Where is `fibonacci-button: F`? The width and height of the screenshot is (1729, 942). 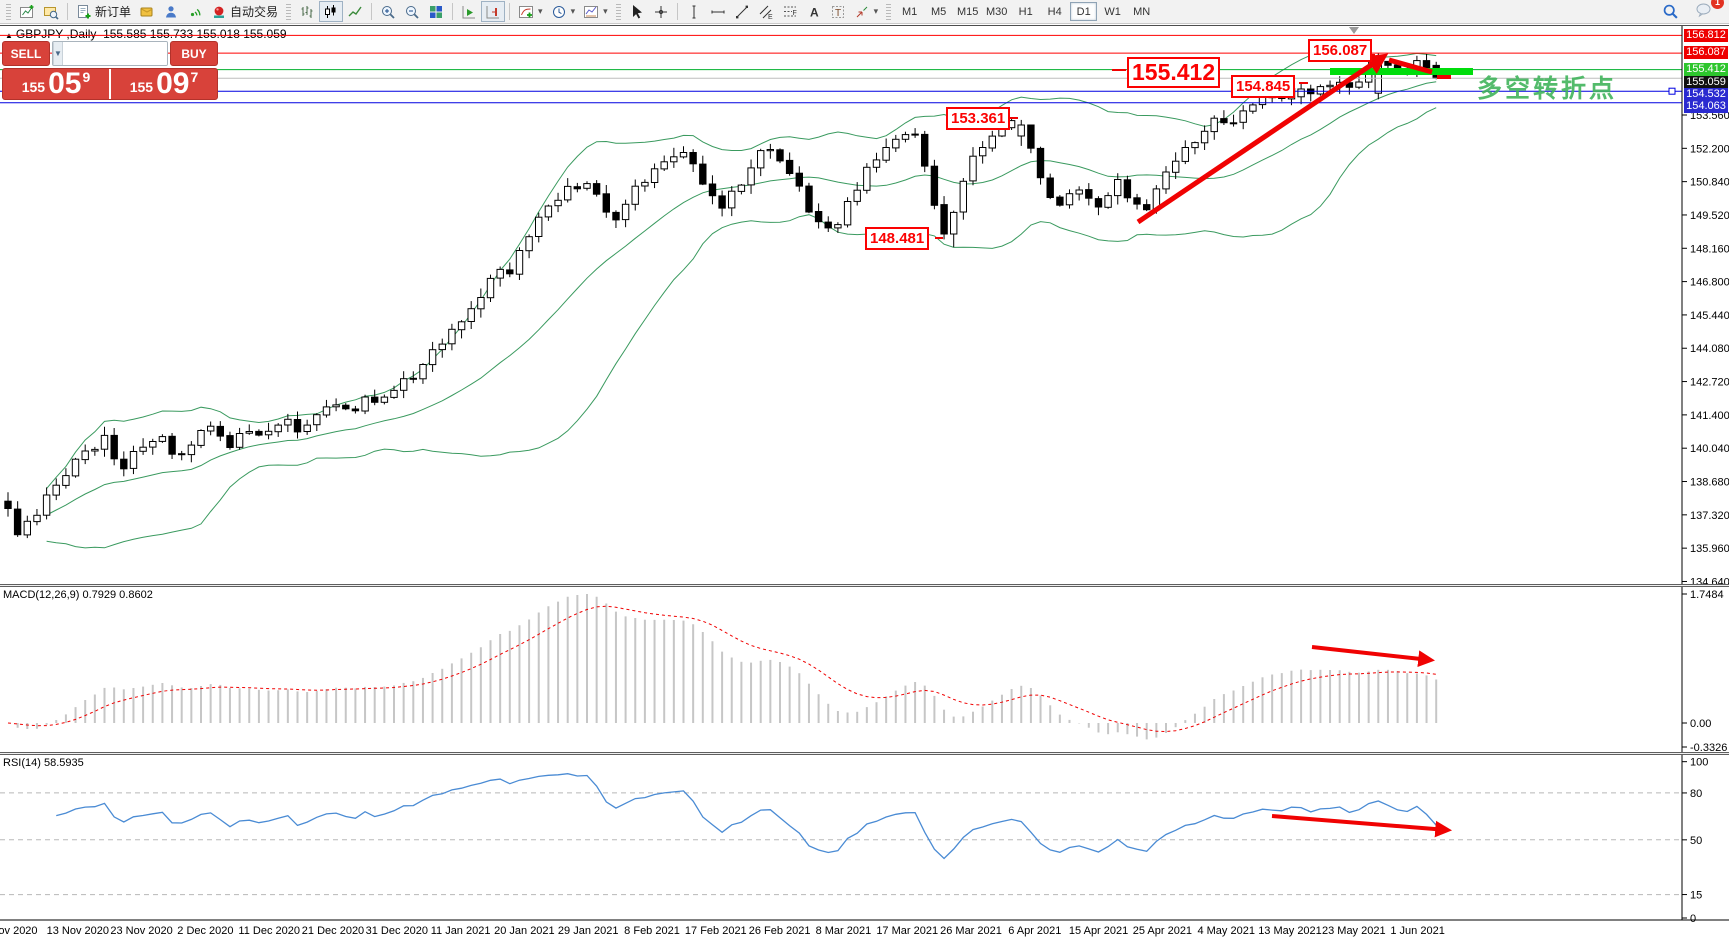
fibonacci-button: F is located at coordinates (790, 11).